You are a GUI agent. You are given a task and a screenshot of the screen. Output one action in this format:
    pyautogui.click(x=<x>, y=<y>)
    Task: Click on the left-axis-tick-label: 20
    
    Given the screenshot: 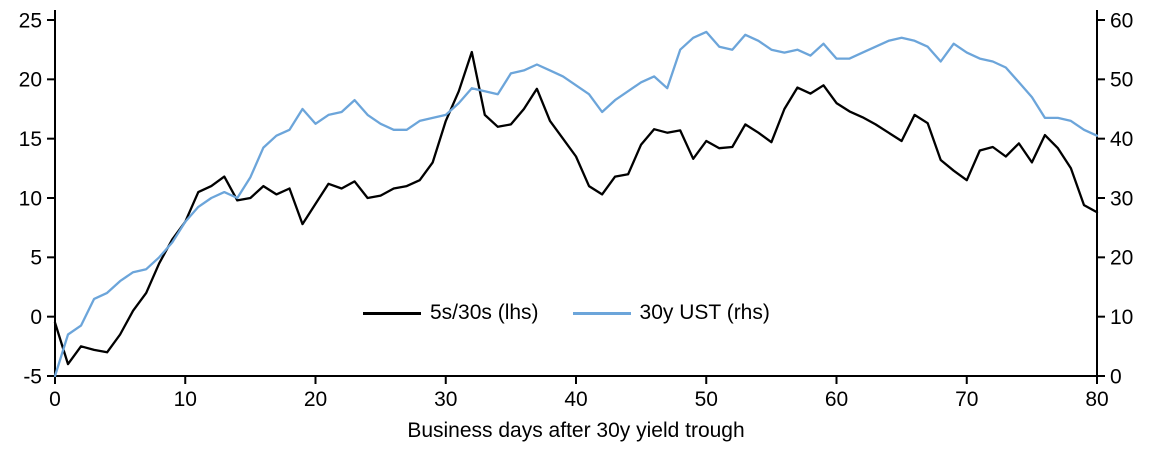 What is the action you would take?
    pyautogui.click(x=30, y=80)
    